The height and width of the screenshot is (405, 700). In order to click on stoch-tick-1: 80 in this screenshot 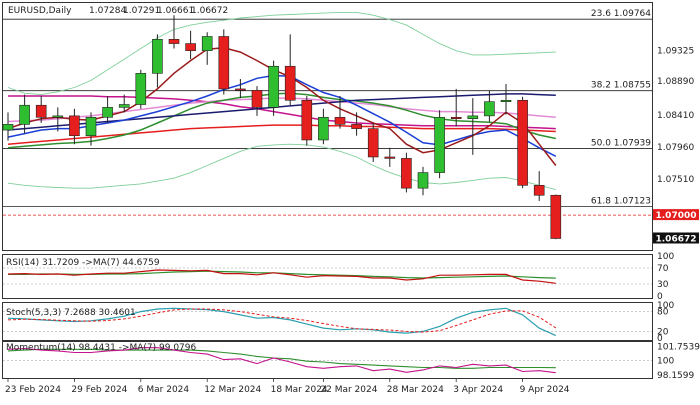, I will do `click(663, 313)`.